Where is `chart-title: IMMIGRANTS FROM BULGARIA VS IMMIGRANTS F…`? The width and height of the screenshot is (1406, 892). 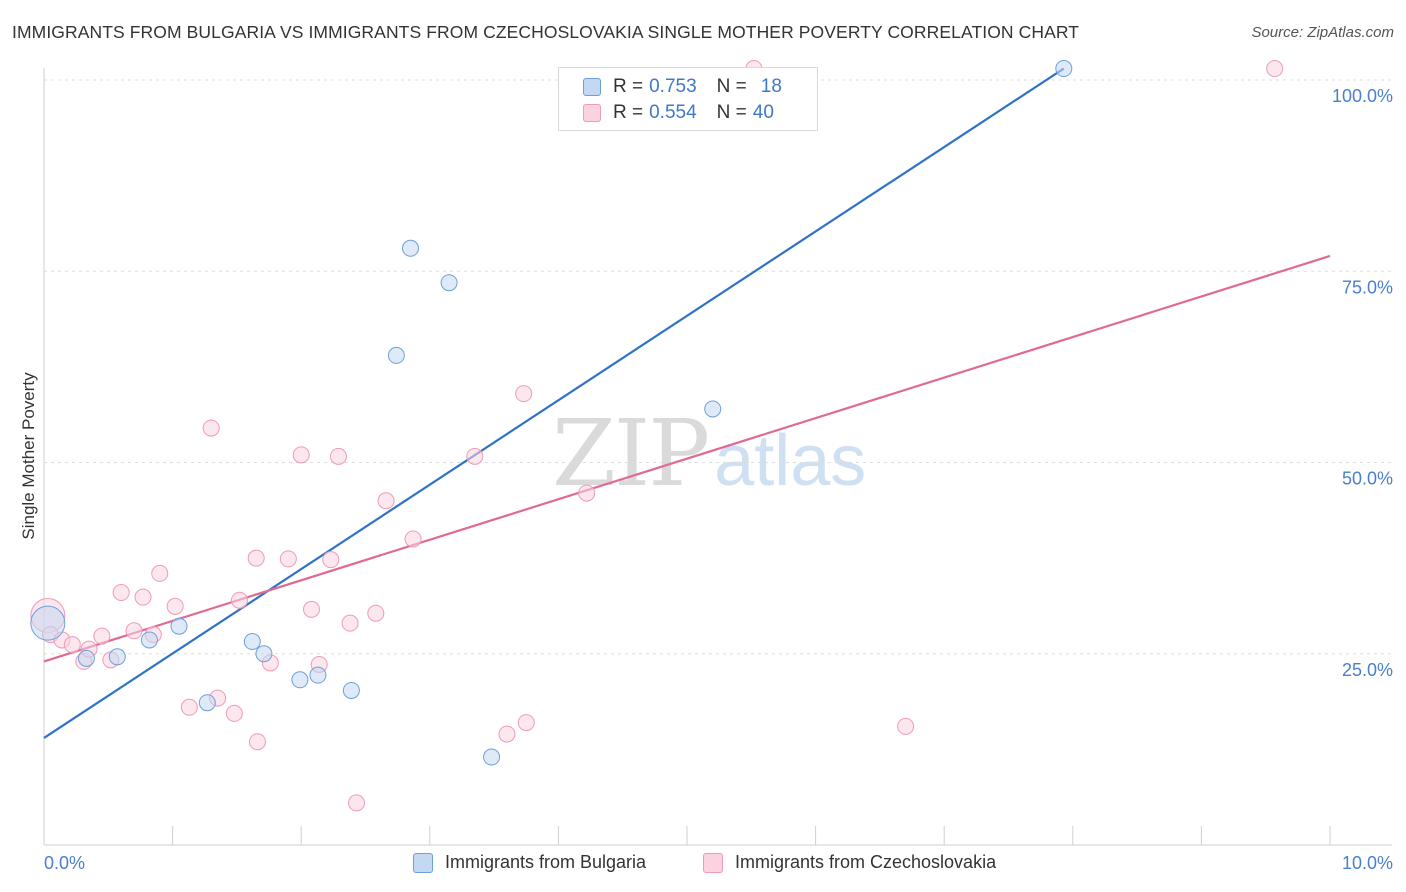 chart-title: IMMIGRANTS FROM BULGARIA VS IMMIGRANTS F… is located at coordinates (546, 32).